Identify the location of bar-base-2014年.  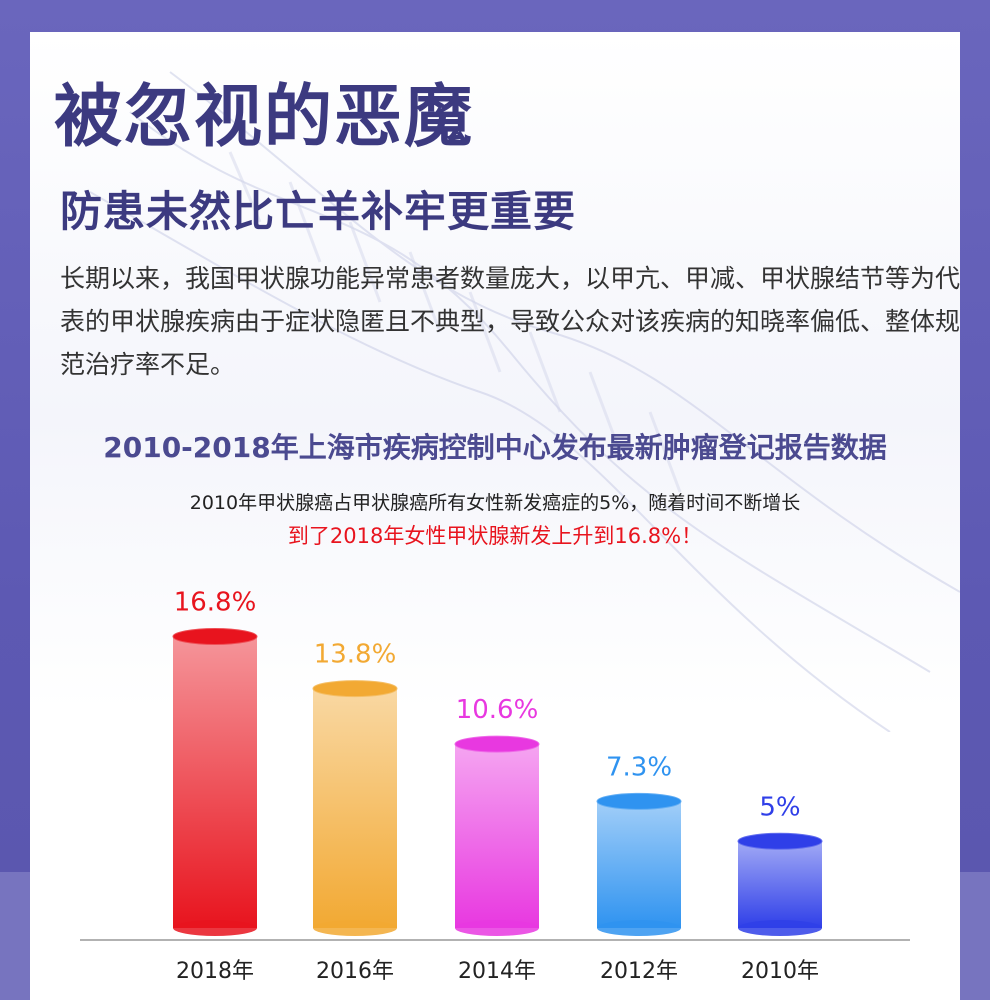
(497, 928).